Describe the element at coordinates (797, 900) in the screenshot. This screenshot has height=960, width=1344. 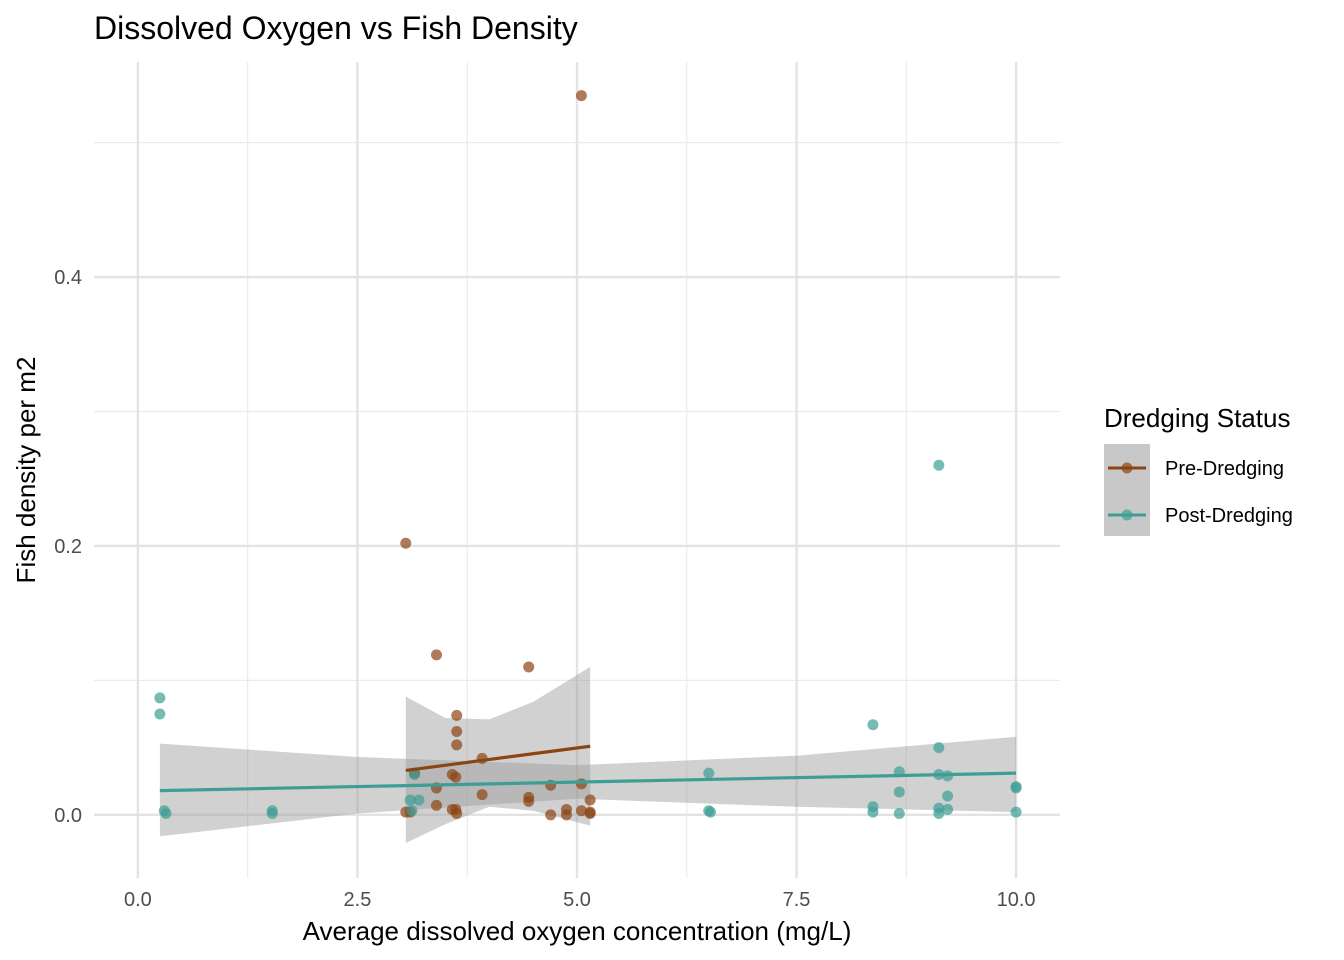
I see `x-tick-label: 7.5` at that location.